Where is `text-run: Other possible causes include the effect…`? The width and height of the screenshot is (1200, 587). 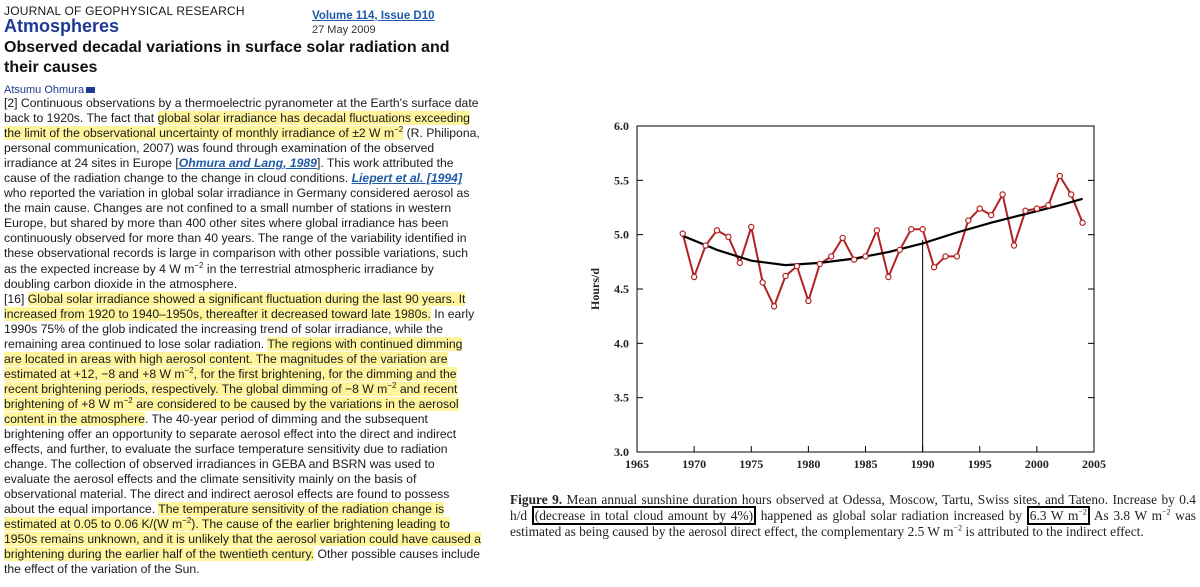
text-run: Other possible causes include the effect… is located at coordinates (242, 562).